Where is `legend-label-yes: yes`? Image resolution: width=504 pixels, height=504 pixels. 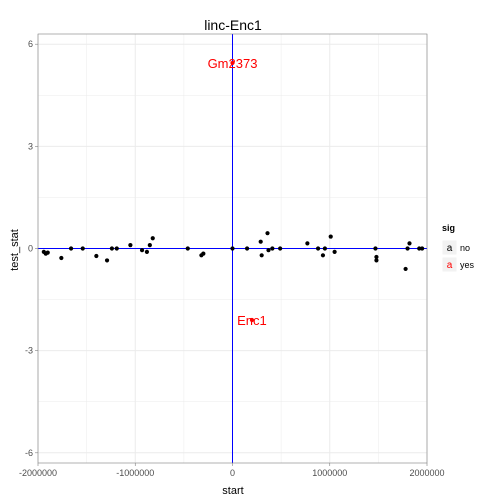 legend-label-yes: yes is located at coordinates (467, 265).